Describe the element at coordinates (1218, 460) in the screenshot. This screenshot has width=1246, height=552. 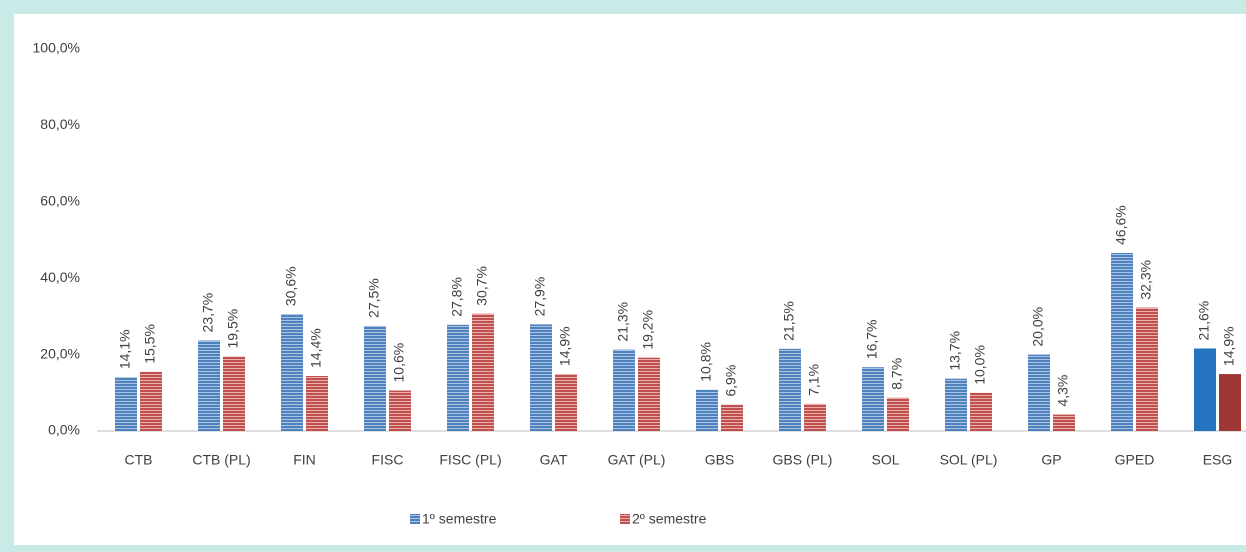
I see `x-tick-label: ESG` at that location.